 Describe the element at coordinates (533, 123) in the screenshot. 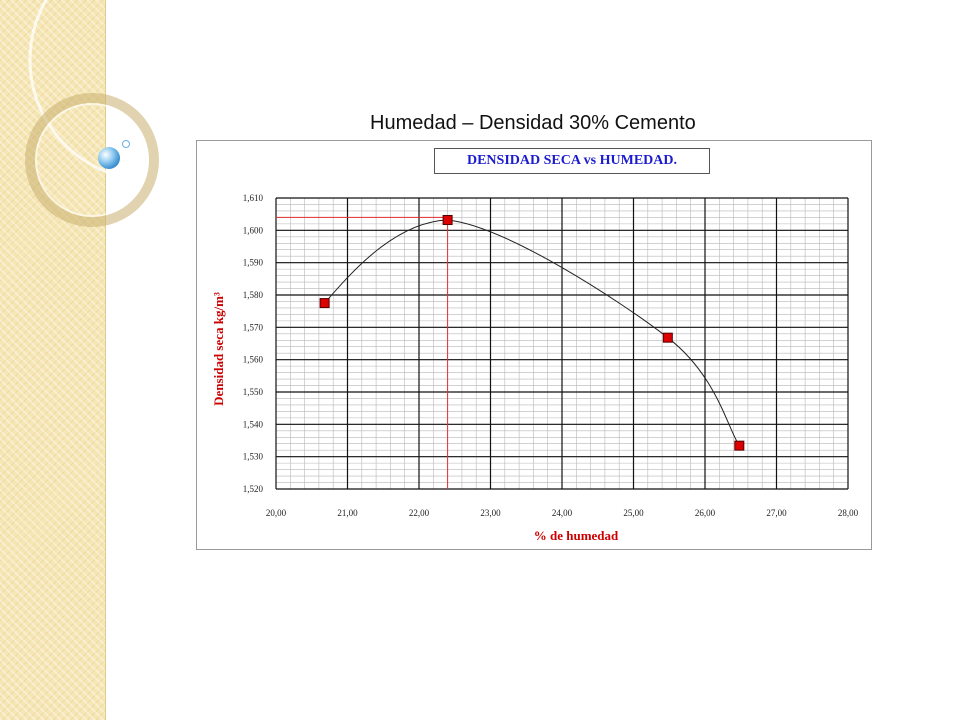

I see `slide-title: Humedad – Densidad 30% Cemento` at that location.